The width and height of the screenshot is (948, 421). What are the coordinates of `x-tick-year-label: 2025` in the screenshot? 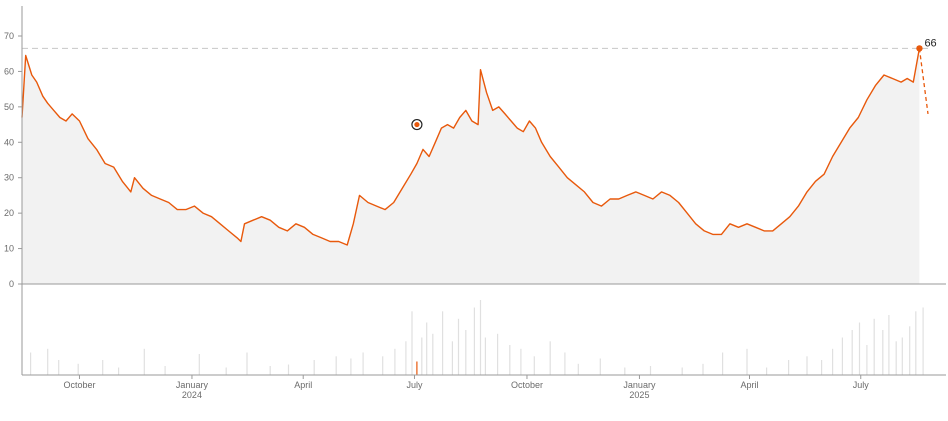 It's located at (639, 395).